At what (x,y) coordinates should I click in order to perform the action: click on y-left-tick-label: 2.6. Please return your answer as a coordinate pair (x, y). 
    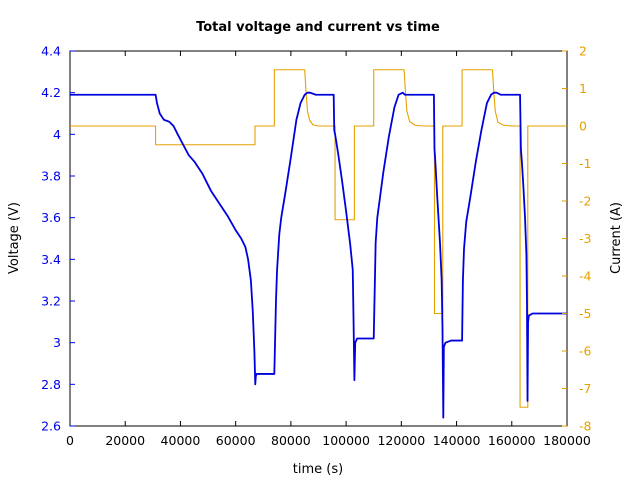
    Looking at the image, I should click on (51, 426).